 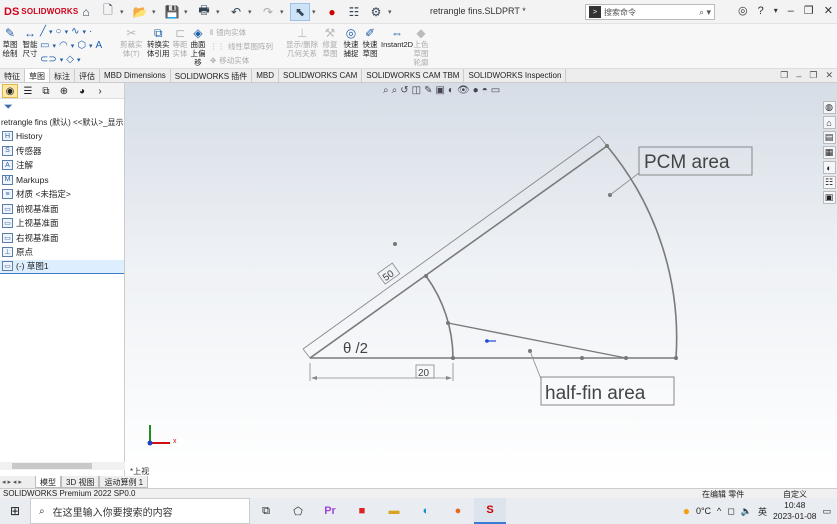 What do you see at coordinates (62, 165) in the screenshot?
I see `tree-item: A 注解` at bounding box center [62, 165].